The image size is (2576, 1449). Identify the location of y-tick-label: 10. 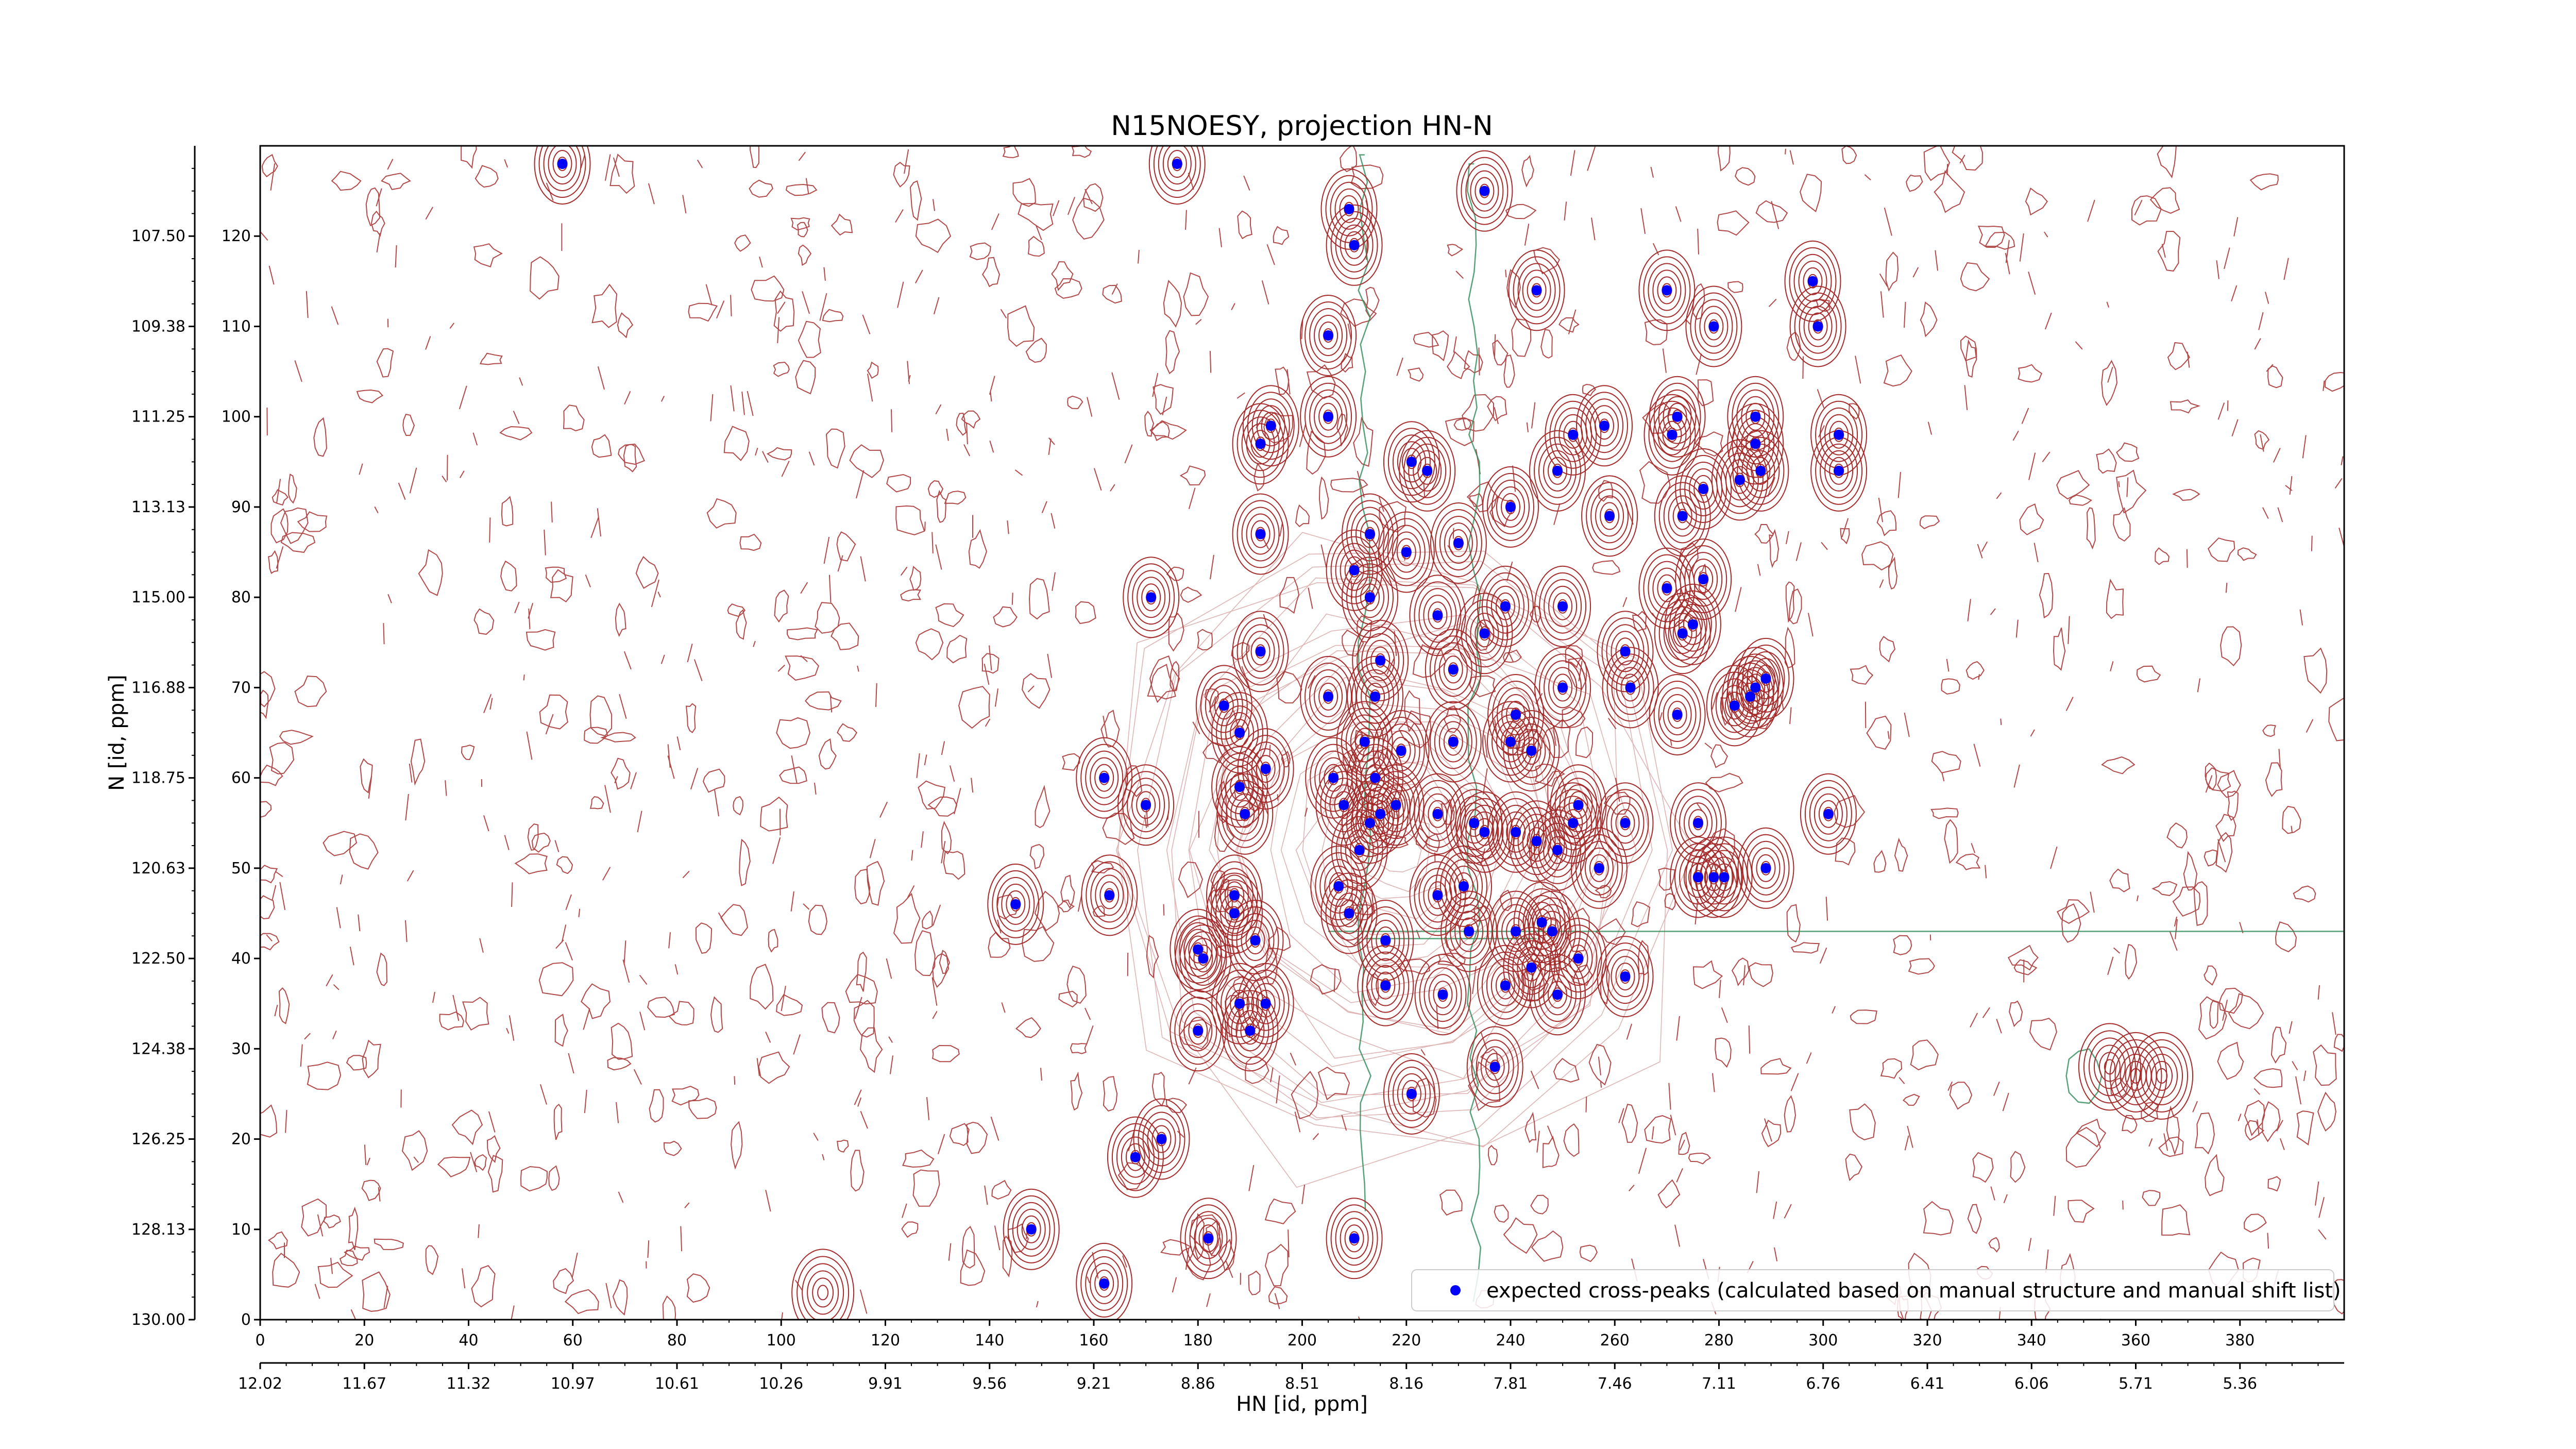
(241, 1230).